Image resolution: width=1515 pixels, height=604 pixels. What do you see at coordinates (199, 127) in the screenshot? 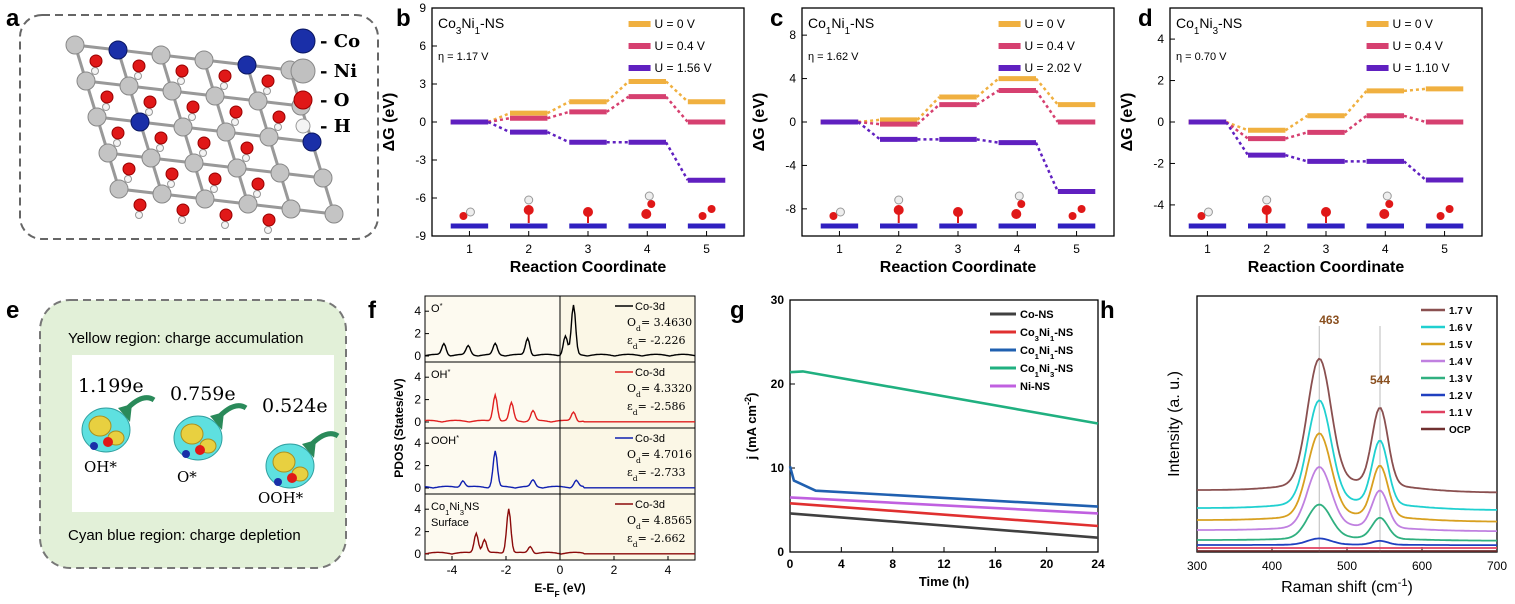
I see `panel-a: - Co - Ni - O - H` at bounding box center [199, 127].